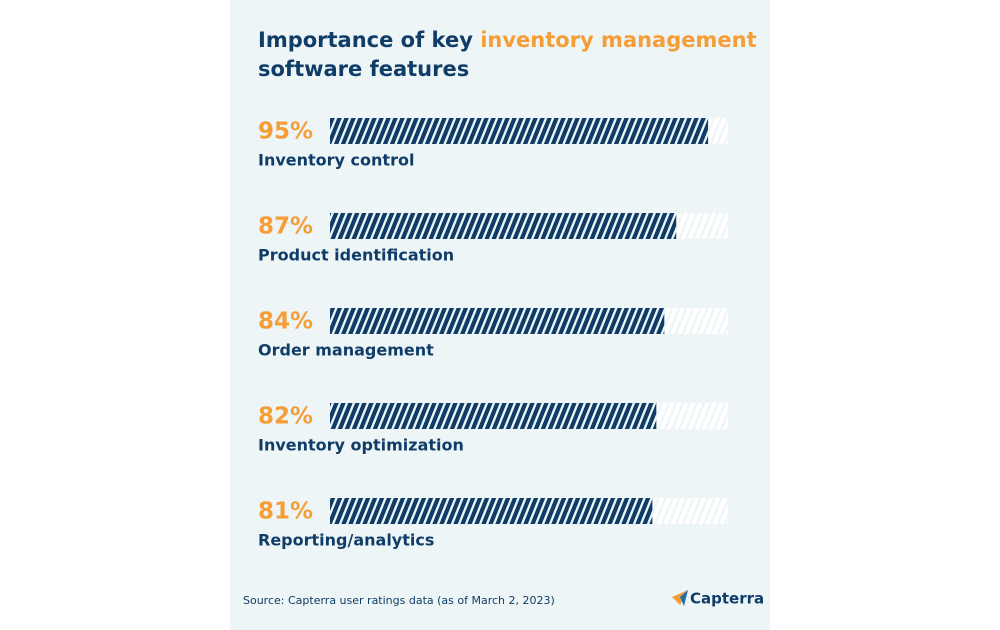 This screenshot has height=630, width=1000. What do you see at coordinates (684, 598) in the screenshot?
I see `logo-icon` at bounding box center [684, 598].